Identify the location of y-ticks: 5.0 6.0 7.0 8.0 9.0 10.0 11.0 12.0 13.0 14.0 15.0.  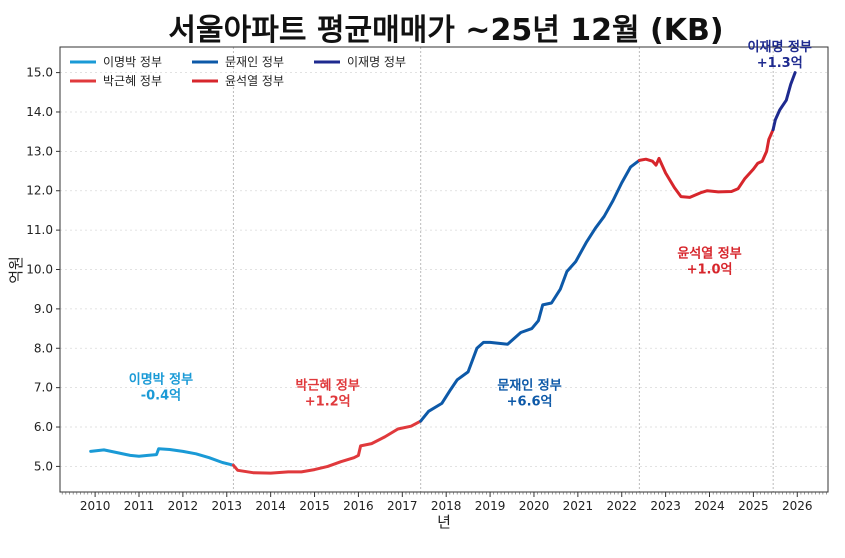
(43, 269).